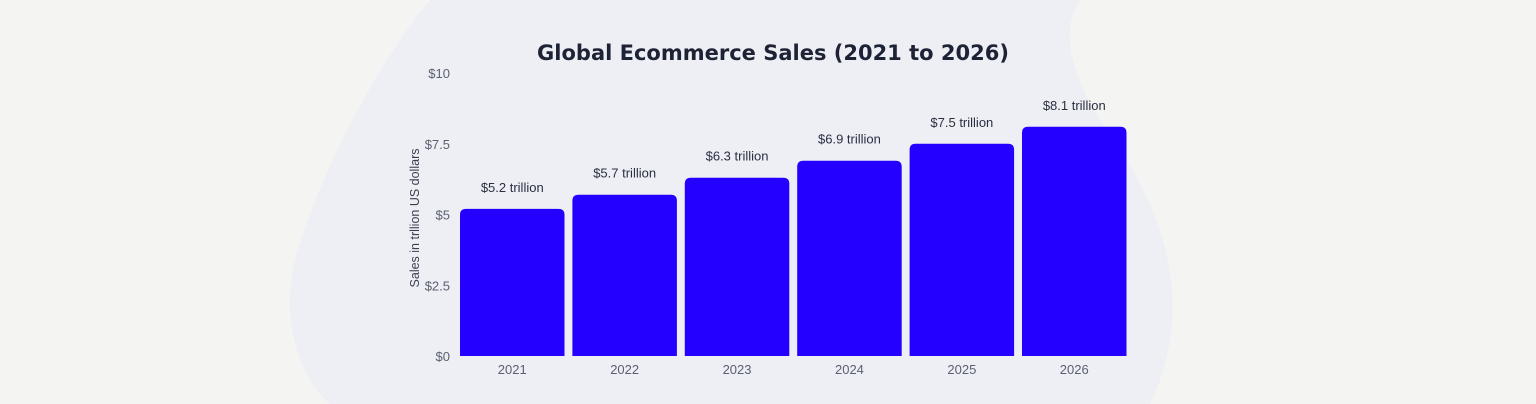 The width and height of the screenshot is (1536, 404). I want to click on x-tick-label: 2021, so click(512, 369).